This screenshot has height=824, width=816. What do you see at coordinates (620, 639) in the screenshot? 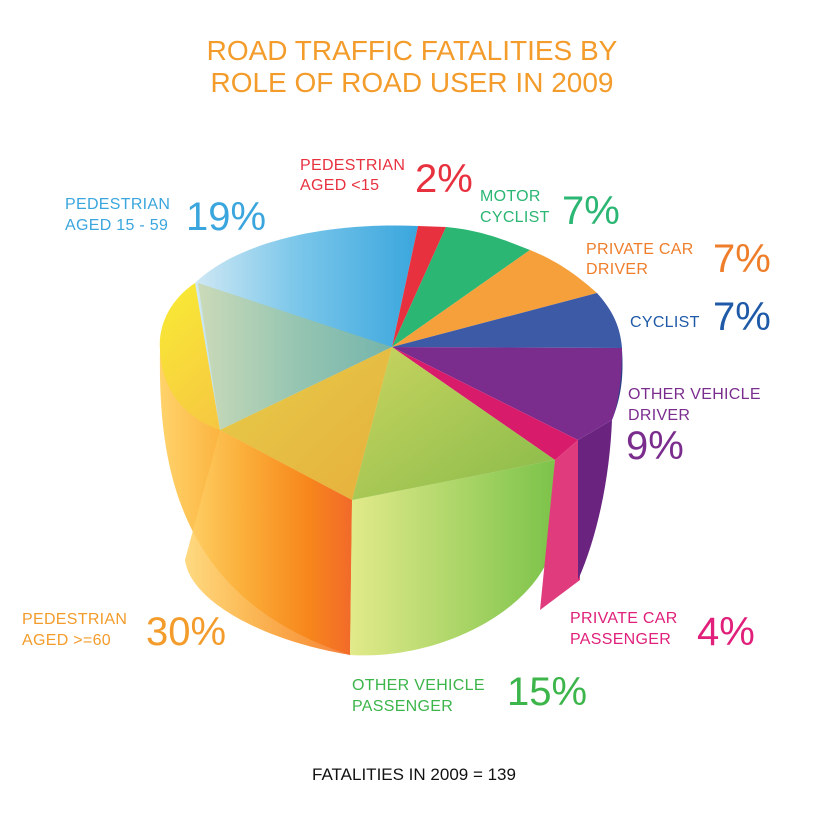
I see `label-private-car-passenger-line-2: PASSENGER` at bounding box center [620, 639].